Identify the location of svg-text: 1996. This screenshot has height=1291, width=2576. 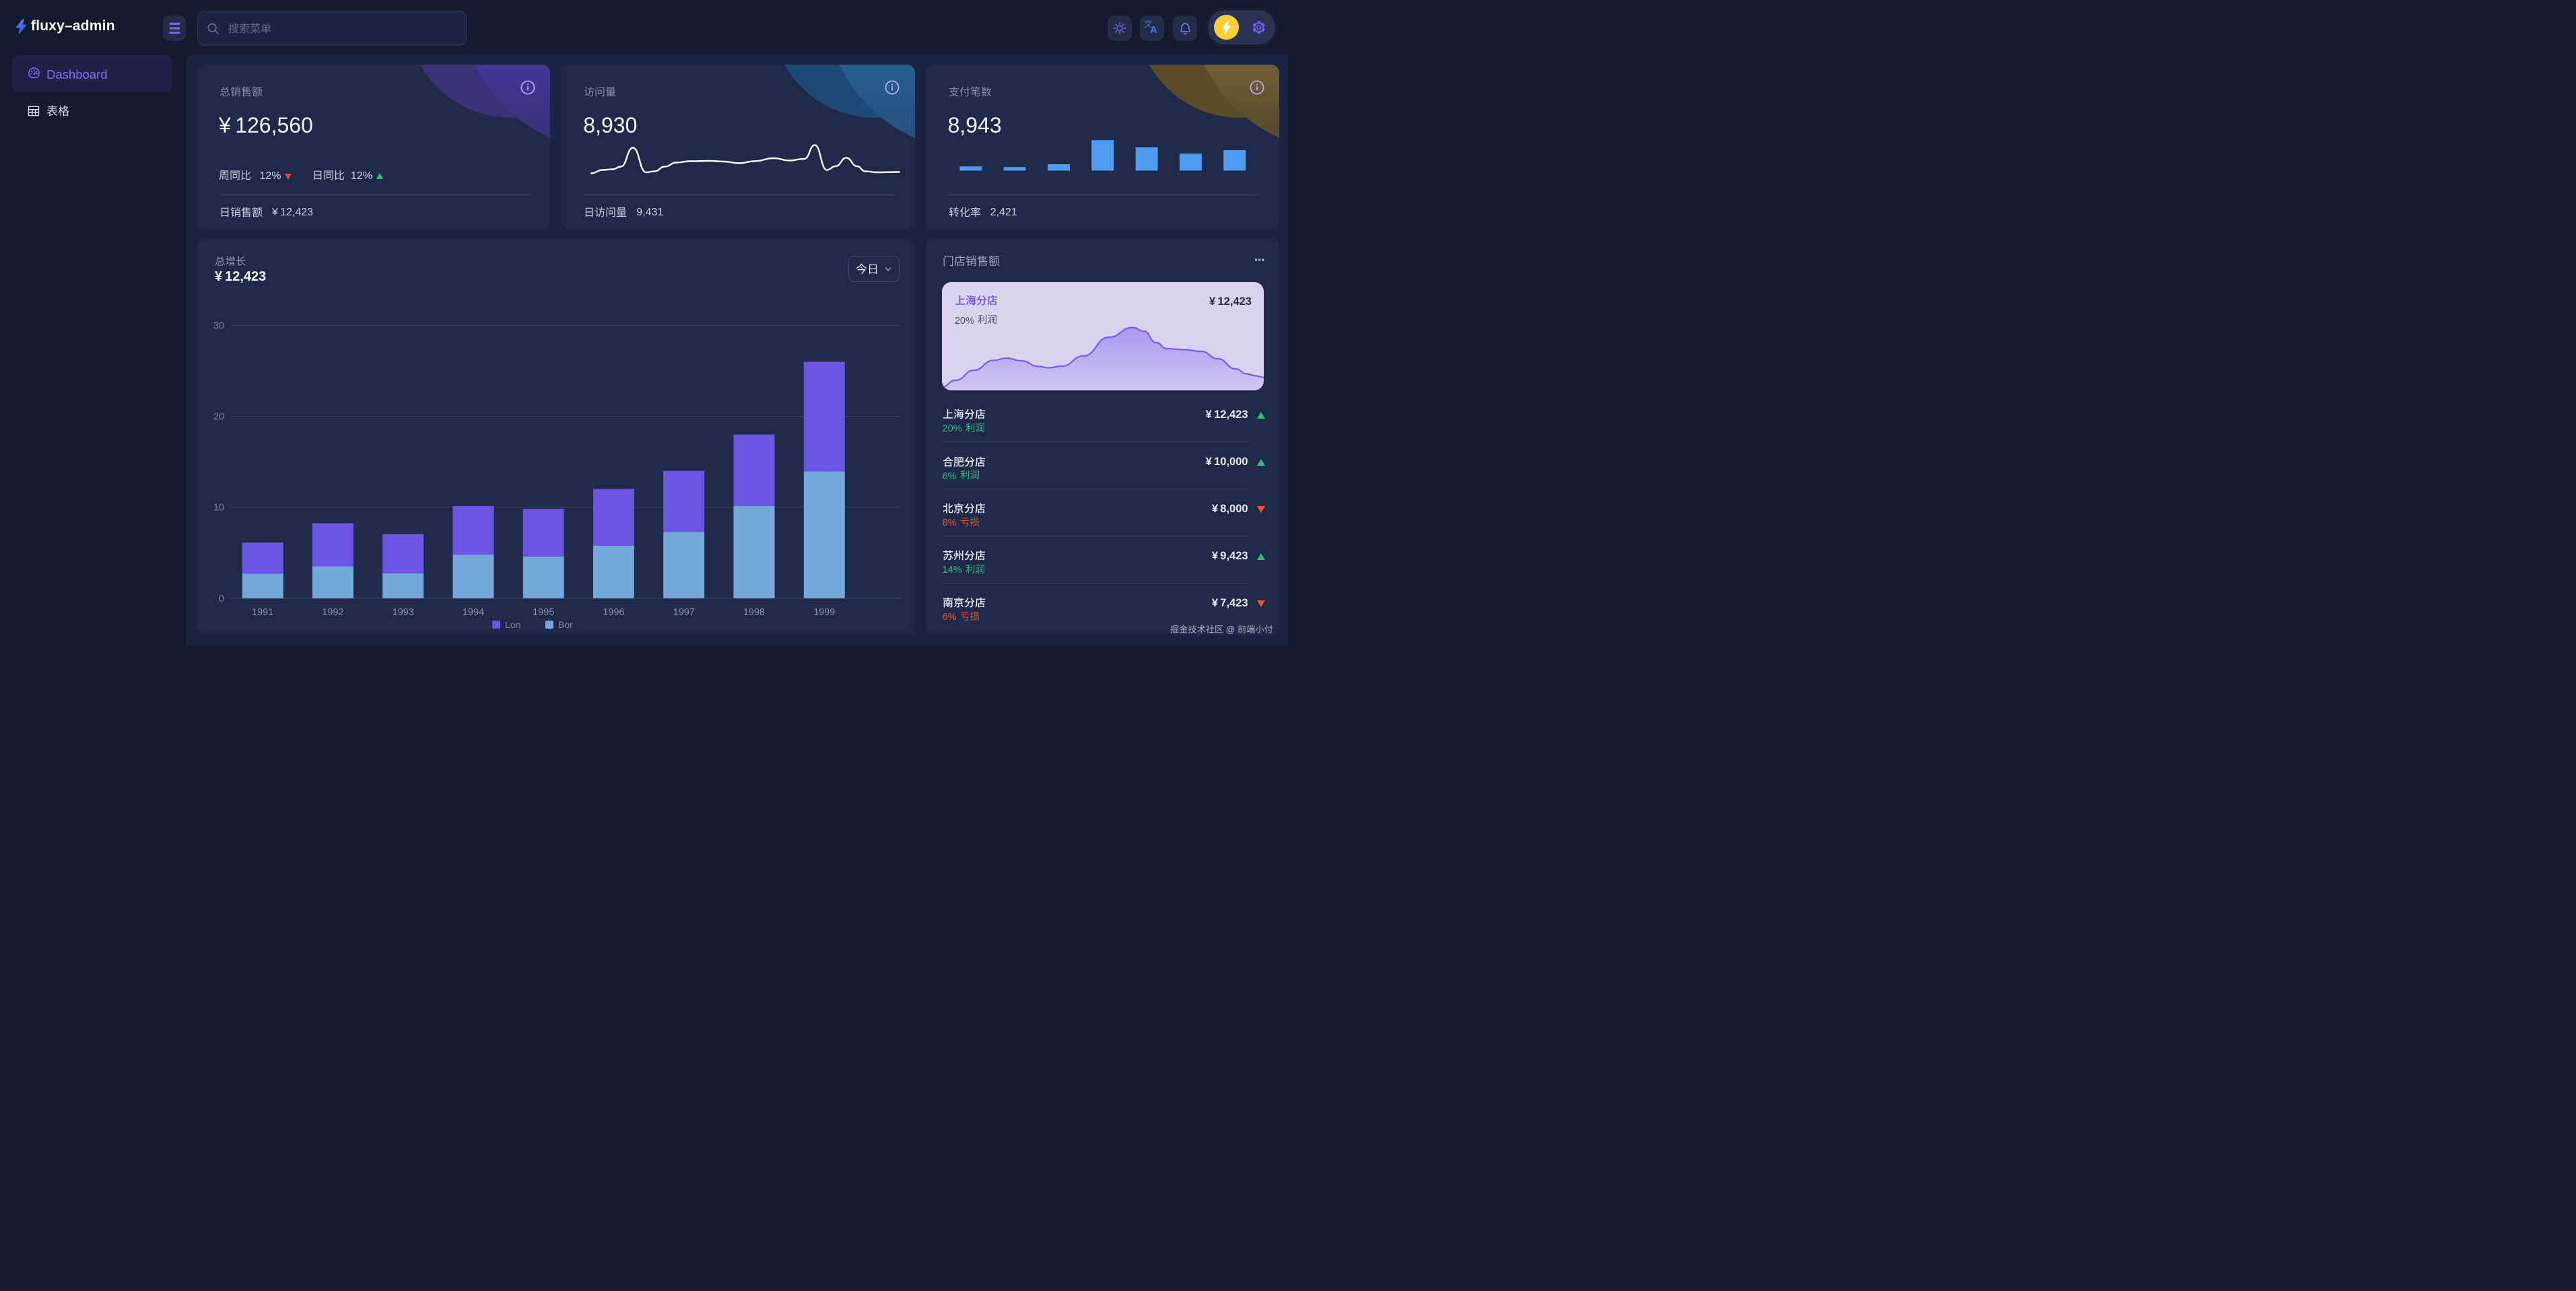
(613, 612).